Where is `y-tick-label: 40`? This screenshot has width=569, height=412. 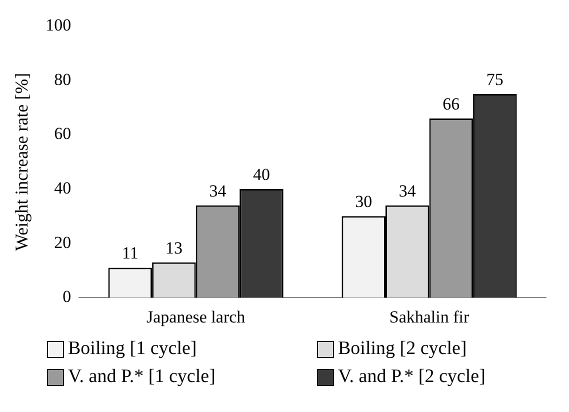 y-tick-label: 40 is located at coordinates (63, 188).